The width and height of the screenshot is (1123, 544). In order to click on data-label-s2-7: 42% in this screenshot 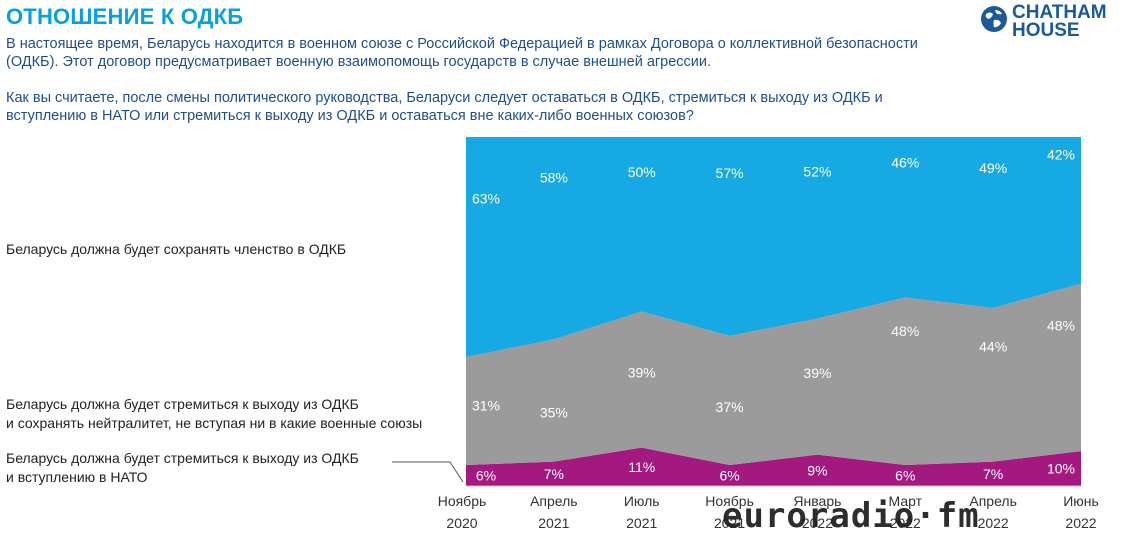, I will do `click(1061, 155)`.